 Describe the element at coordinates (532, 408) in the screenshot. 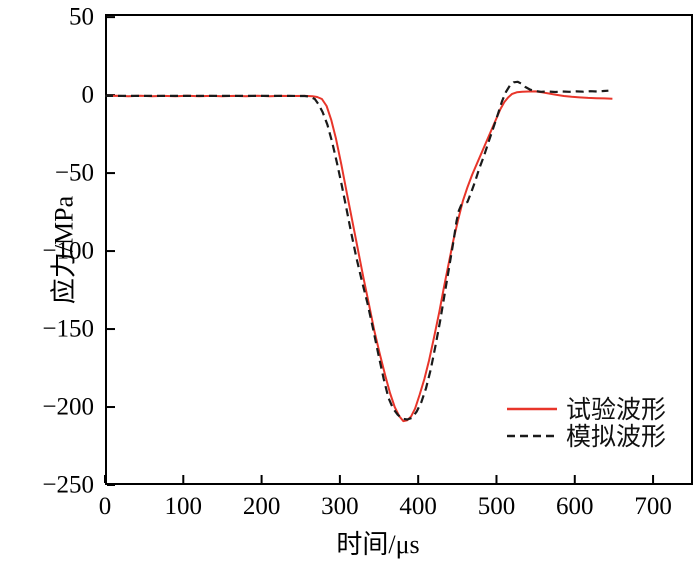

I see `solid-line-swatch-icon` at that location.